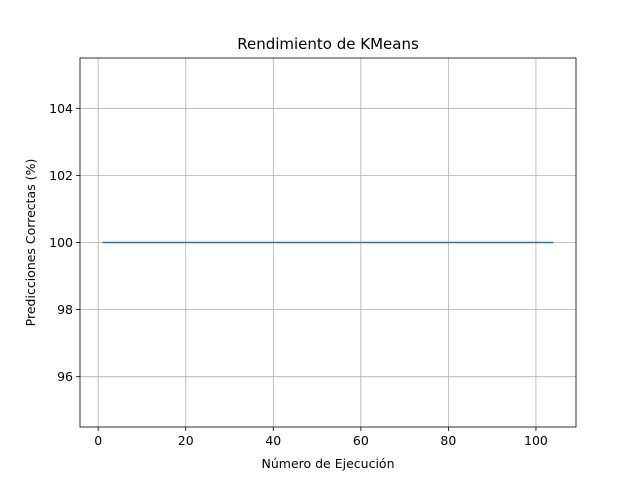 The height and width of the screenshot is (480, 640). Describe the element at coordinates (30, 243) in the screenshot. I see `y-axis-label: Predicciones Correctas (%)` at that location.